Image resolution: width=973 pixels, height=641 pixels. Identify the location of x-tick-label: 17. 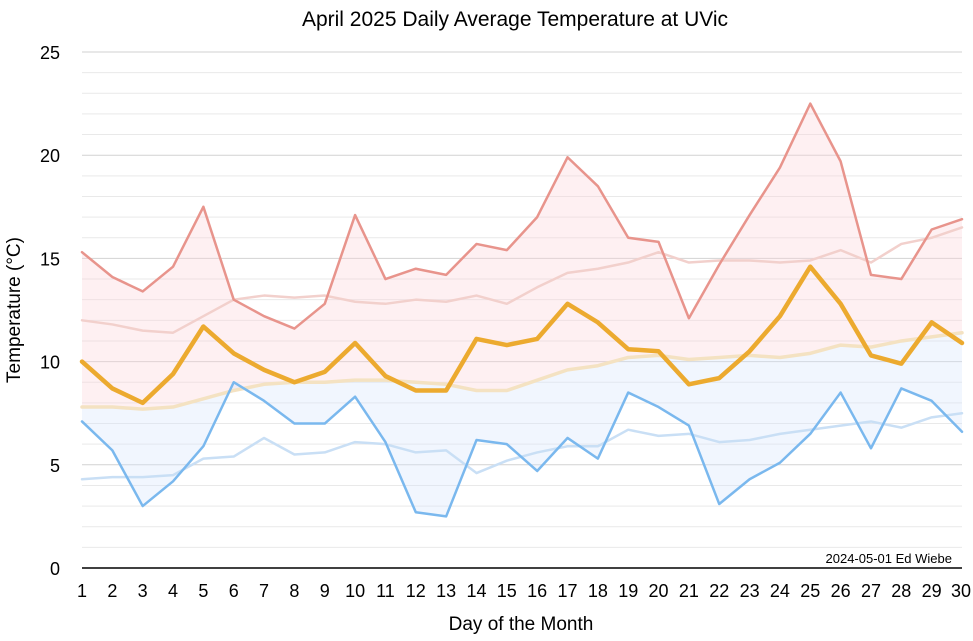
(568, 591).